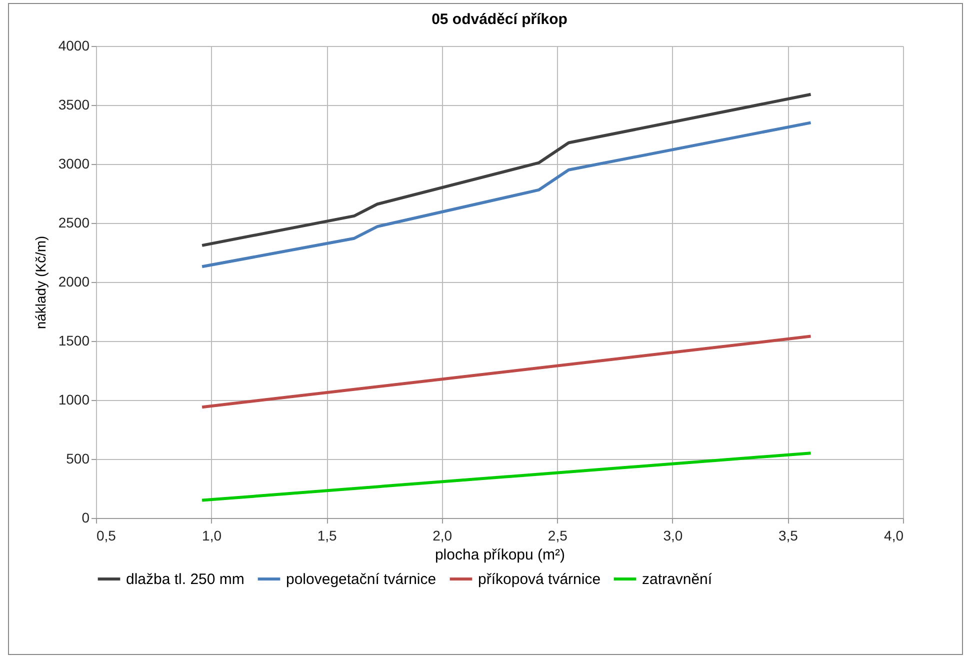 This screenshot has width=975, height=661. Describe the element at coordinates (500, 19) in the screenshot. I see `chart-title: 05 odváděcí příkop` at that location.